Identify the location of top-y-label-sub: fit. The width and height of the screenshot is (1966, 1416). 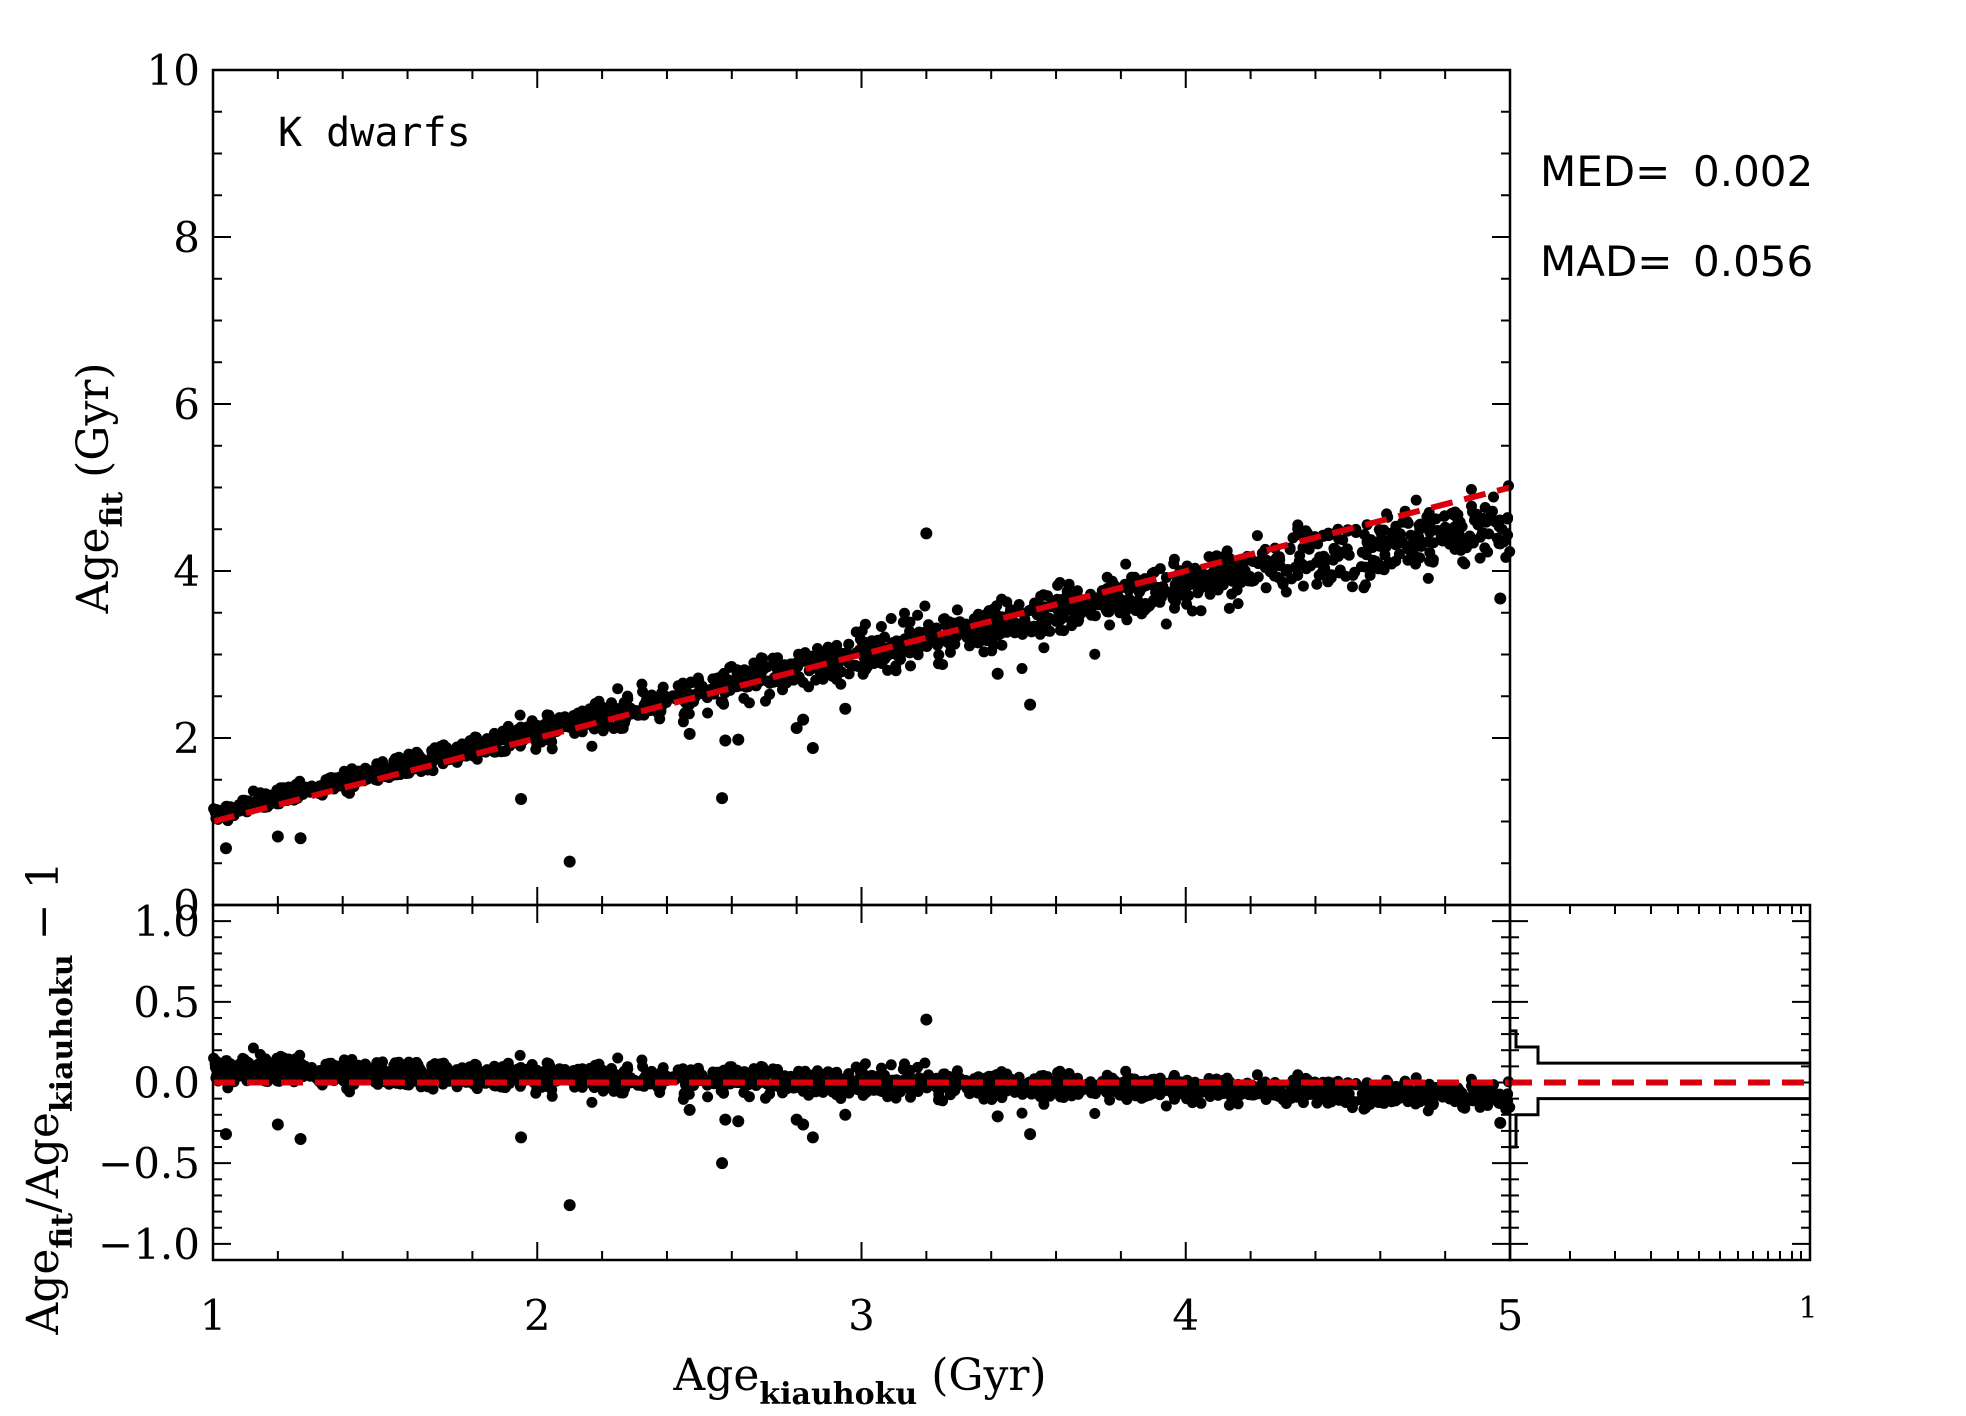
(112, 510).